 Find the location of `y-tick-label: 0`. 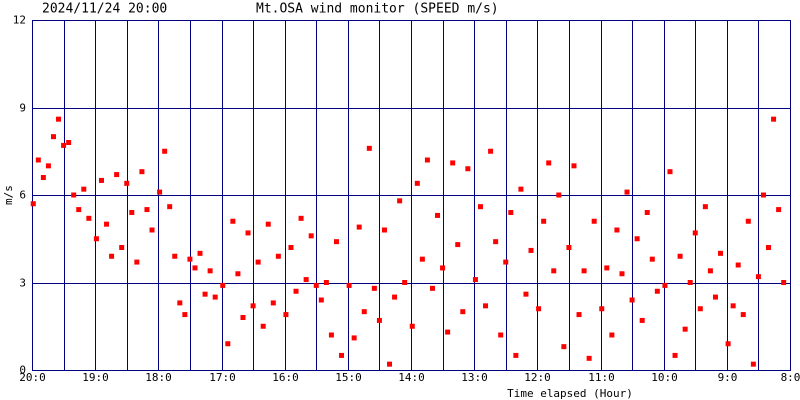

y-tick-label: 0 is located at coordinates (22, 370).